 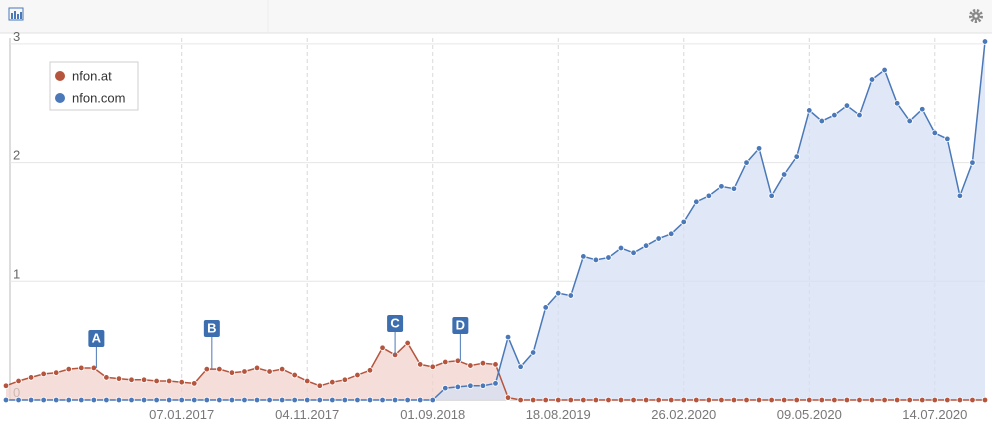 What do you see at coordinates (558, 414) in the screenshot?
I see `x-tick-label: 18.08.2019` at bounding box center [558, 414].